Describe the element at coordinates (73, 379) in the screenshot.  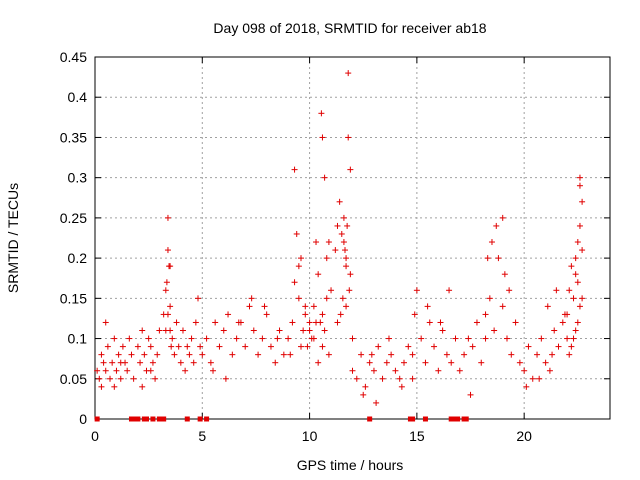
I see `y-tick-label: 0.05` at that location.